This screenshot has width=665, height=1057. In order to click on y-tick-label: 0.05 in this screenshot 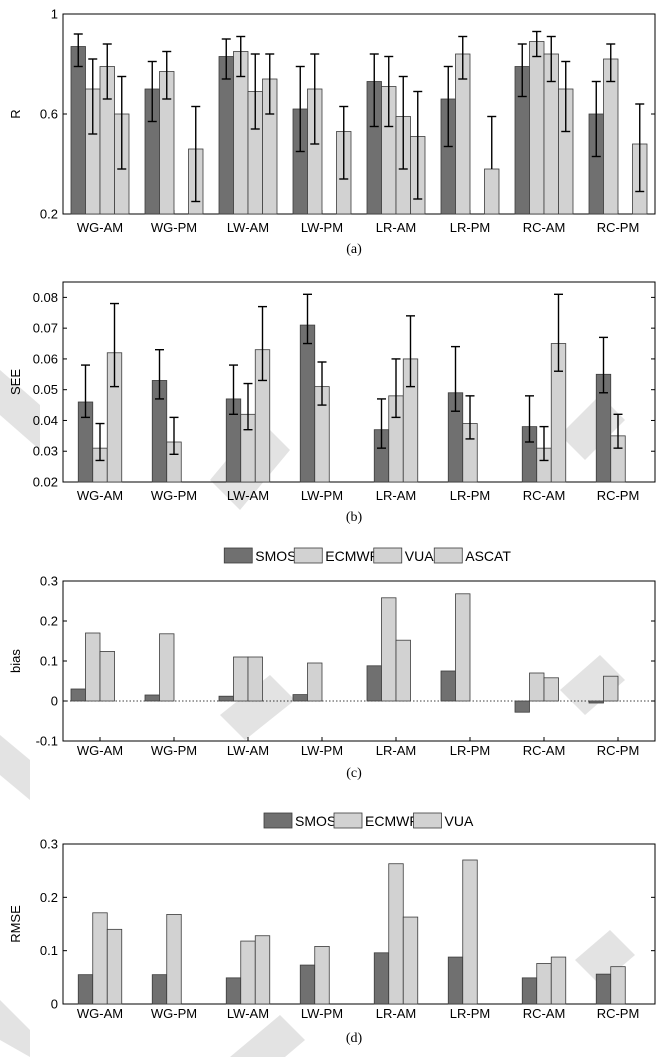, I will do `click(45, 389)`.